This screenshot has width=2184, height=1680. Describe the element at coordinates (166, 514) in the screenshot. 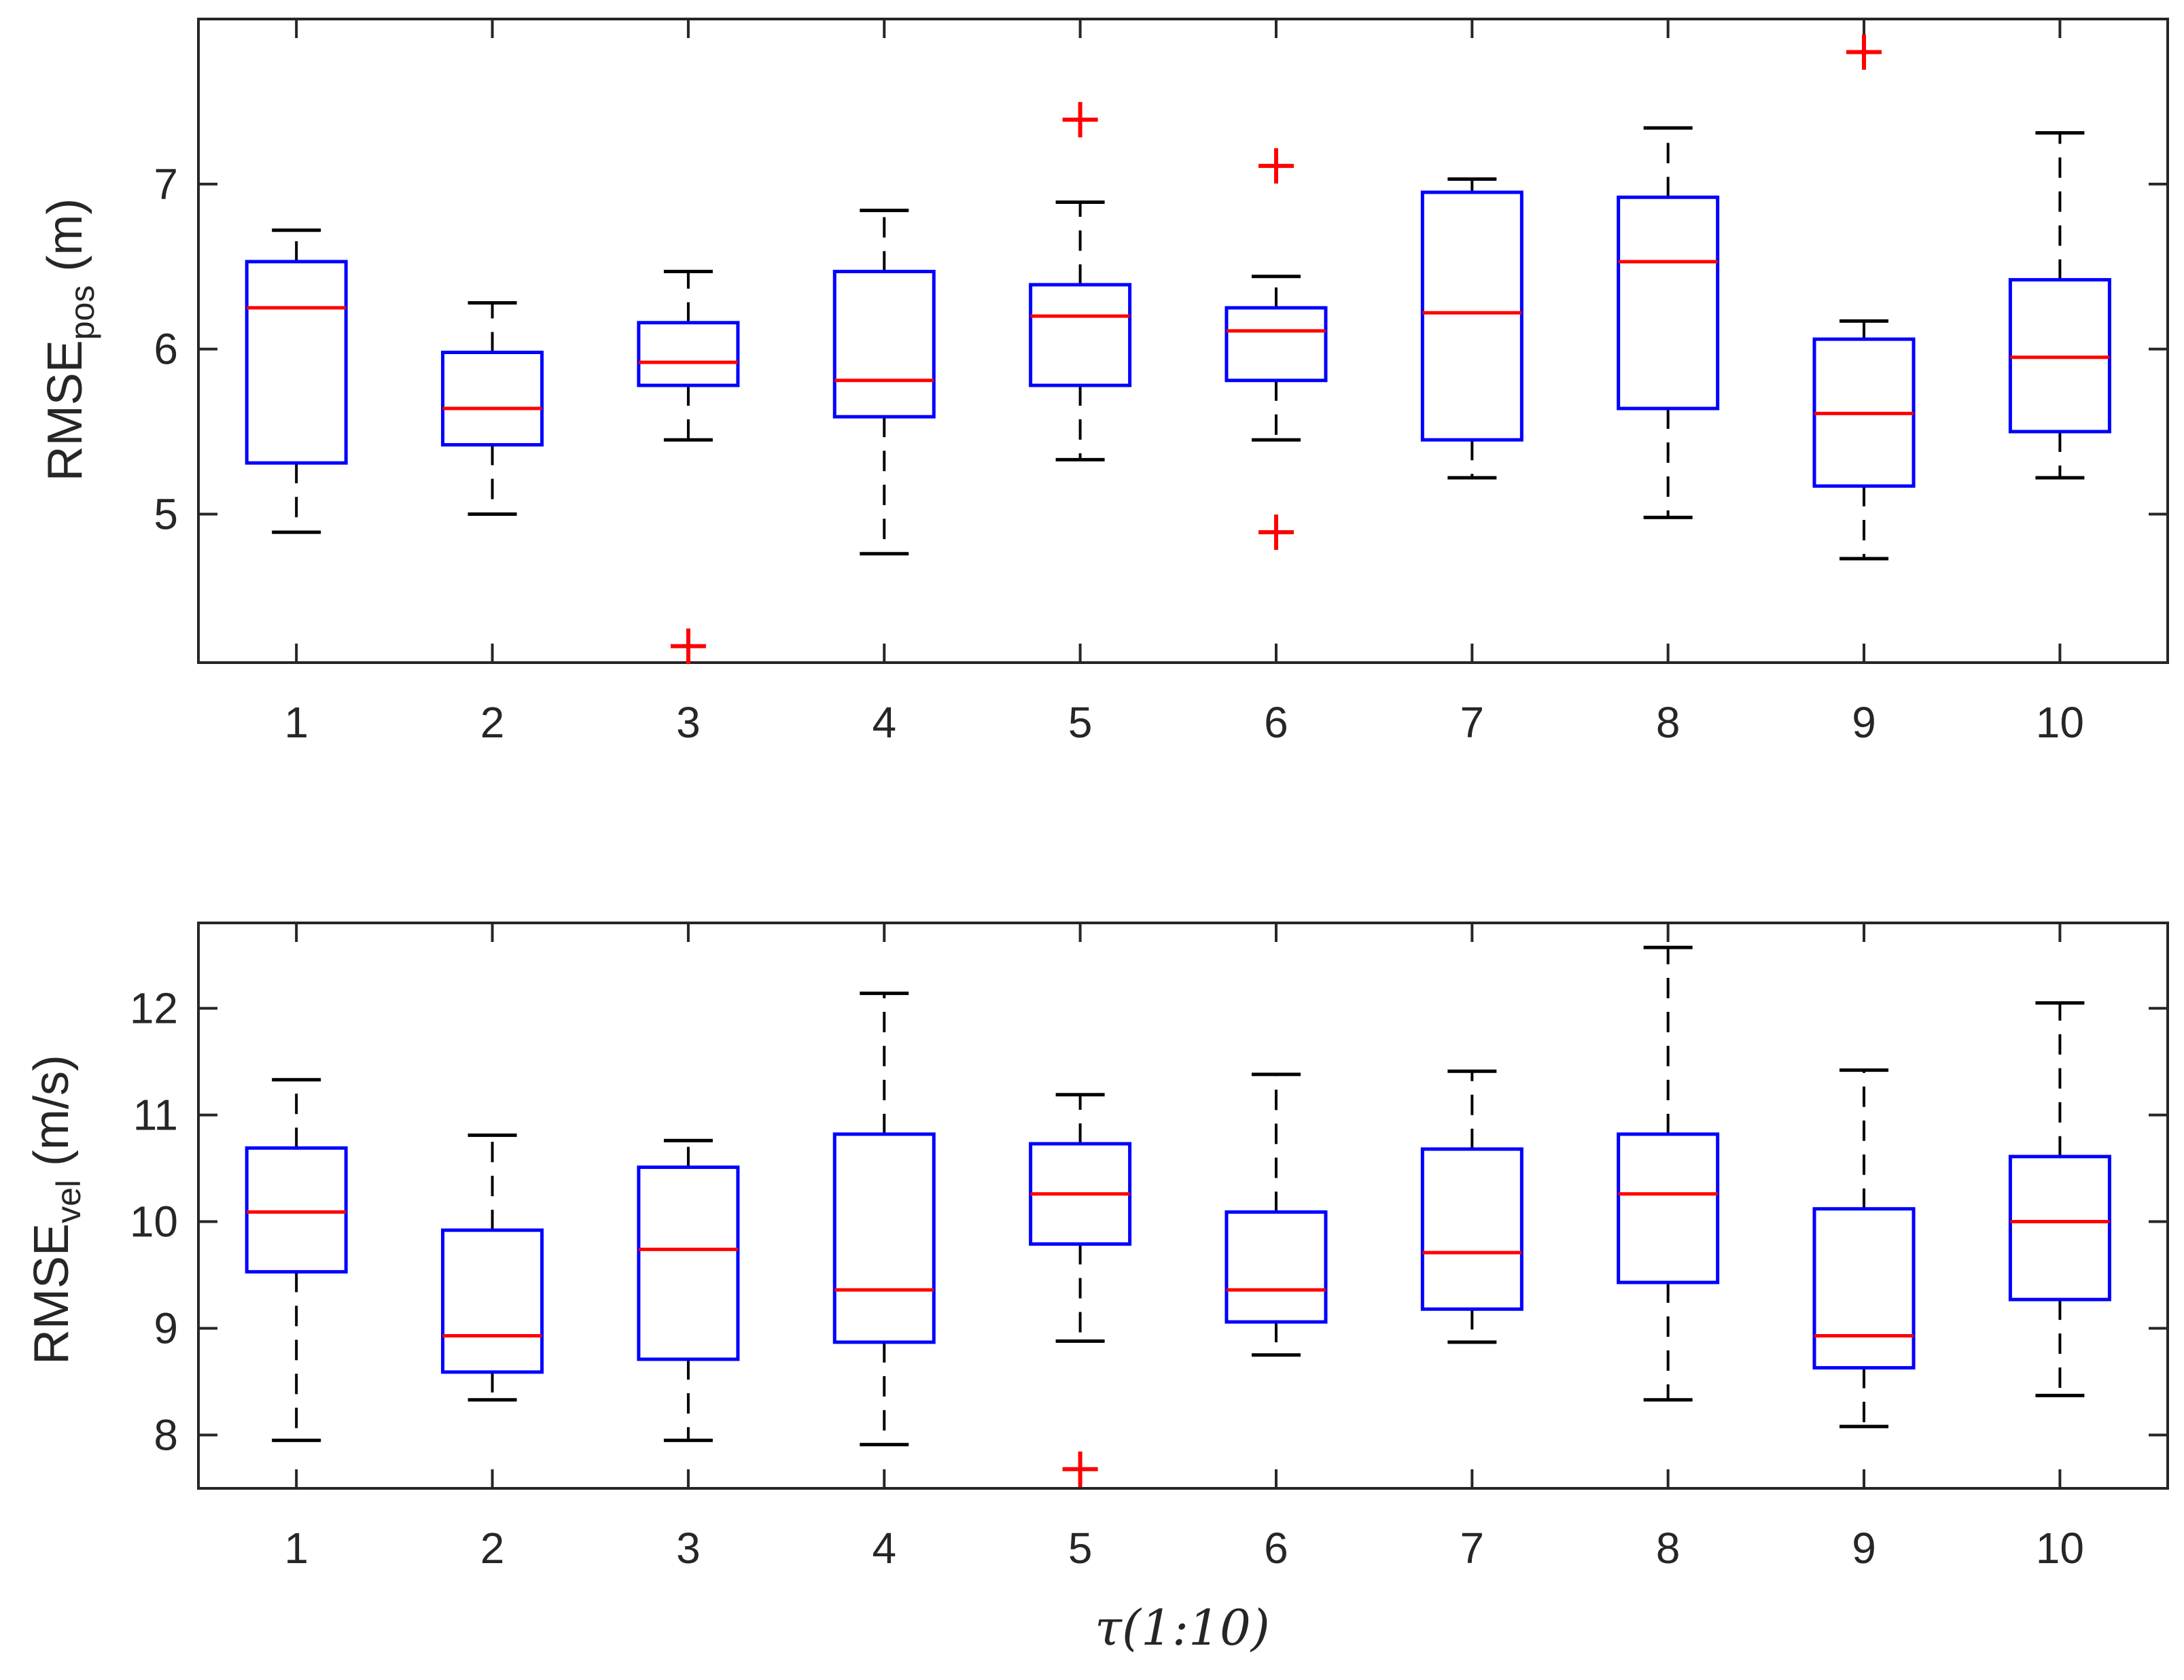

I see `top-ytick-label: 5` at that location.